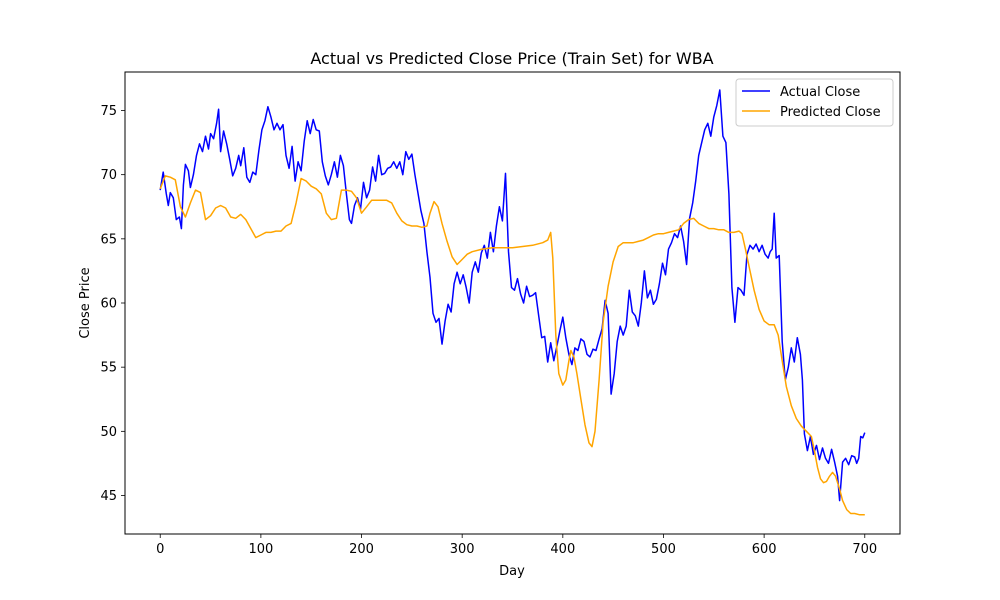 Image resolution: width=1000 pixels, height=600 pixels. What do you see at coordinates (108, 432) in the screenshot?
I see `y-tick-label: 50` at bounding box center [108, 432].